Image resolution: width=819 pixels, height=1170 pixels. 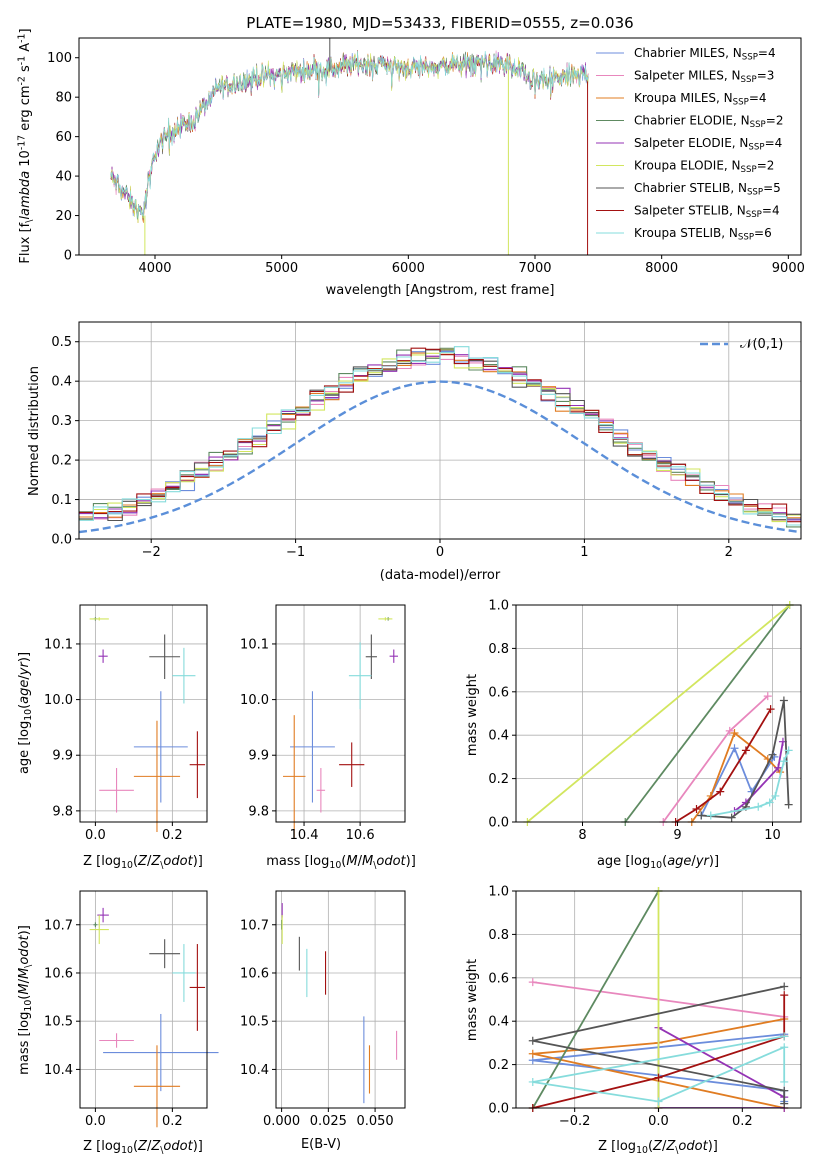 I want to click on x-tick-label: 8, so click(x=582, y=835).